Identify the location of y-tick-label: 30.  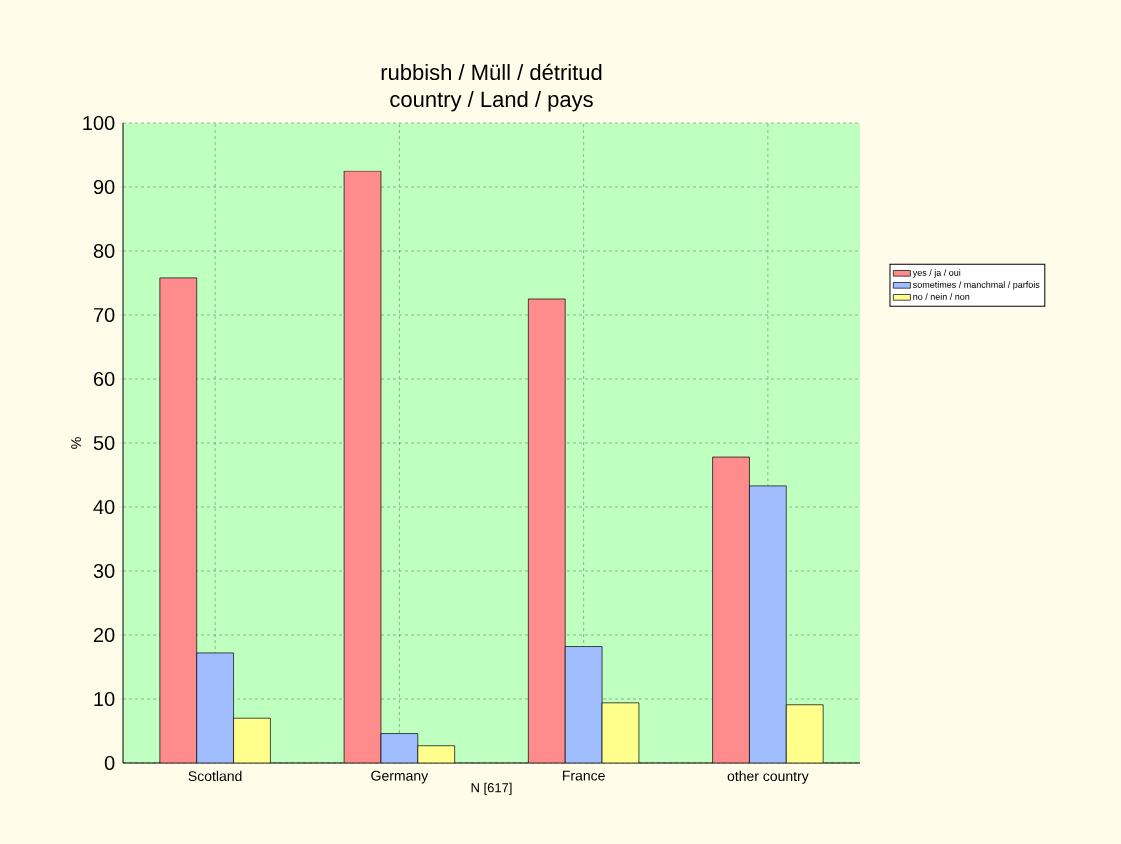
(104, 571).